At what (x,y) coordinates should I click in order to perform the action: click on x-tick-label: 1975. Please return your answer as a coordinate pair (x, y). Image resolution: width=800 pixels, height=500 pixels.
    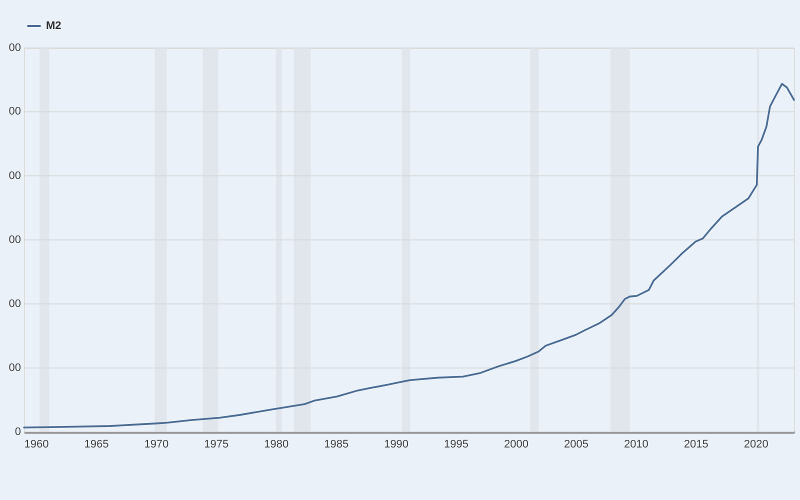
    Looking at the image, I should click on (216, 444).